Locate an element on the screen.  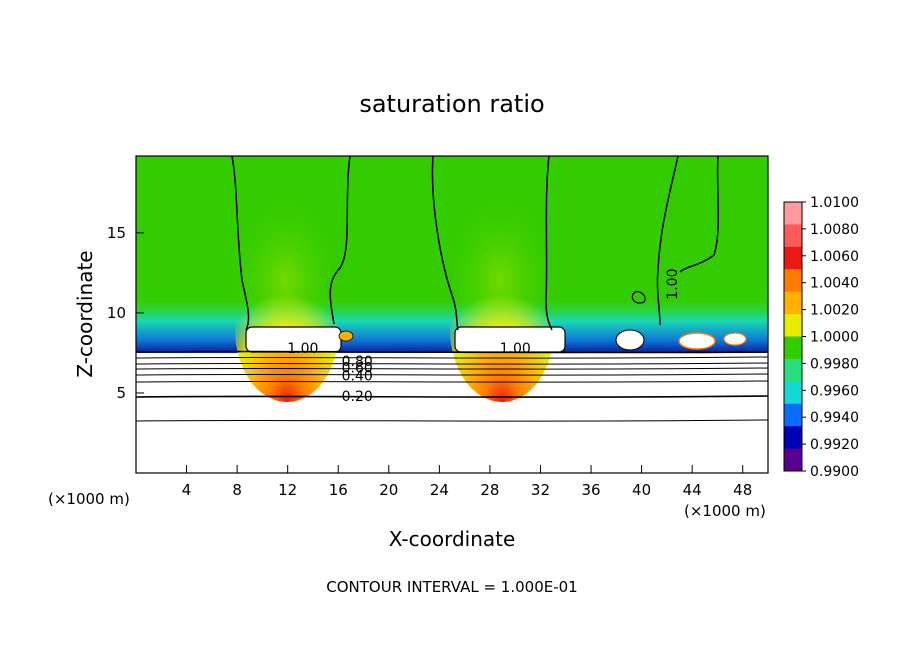
colorbar-label: 1.0060 is located at coordinates (834, 257).